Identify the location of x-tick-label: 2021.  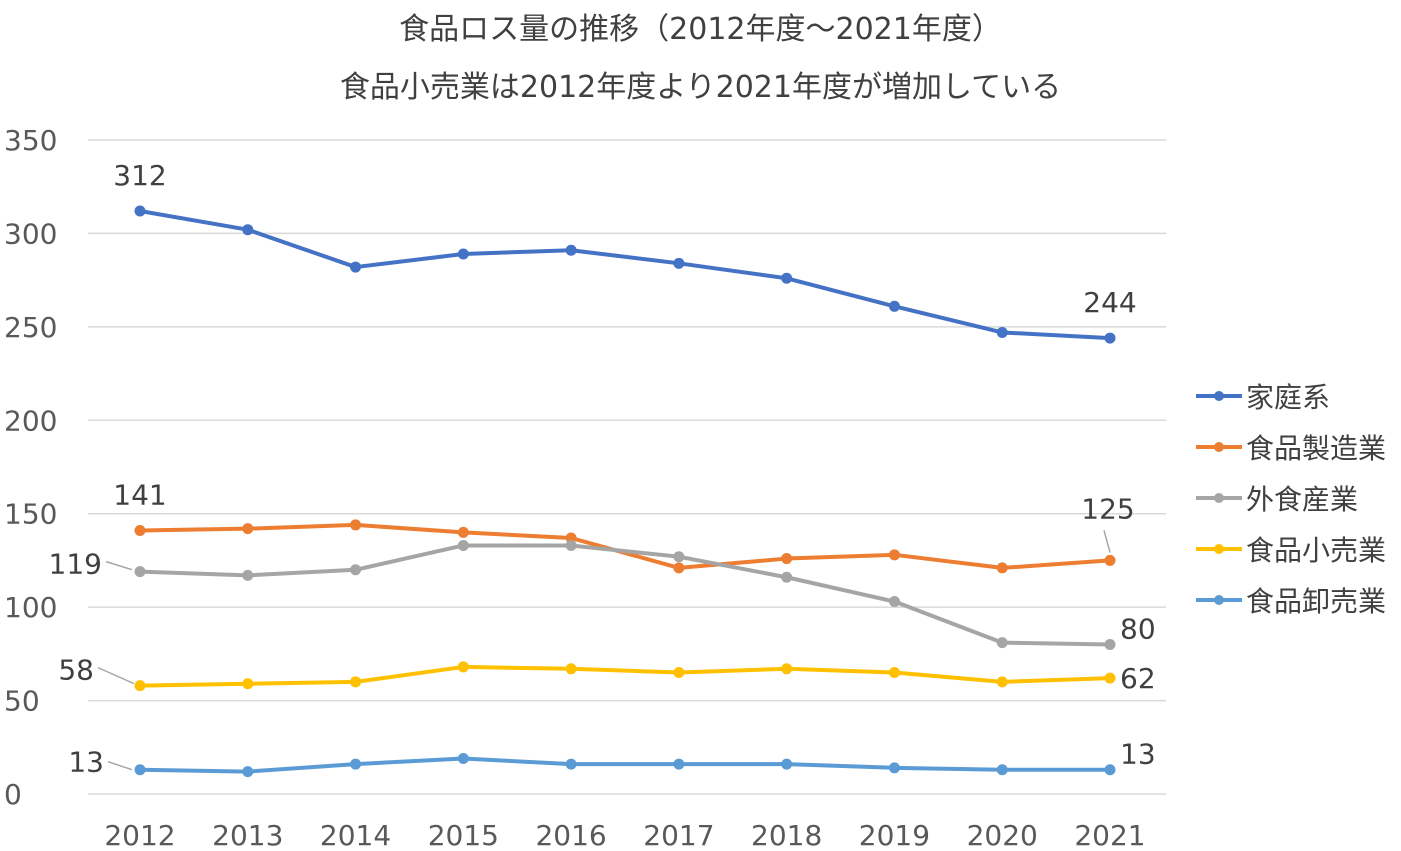
(1109, 835).